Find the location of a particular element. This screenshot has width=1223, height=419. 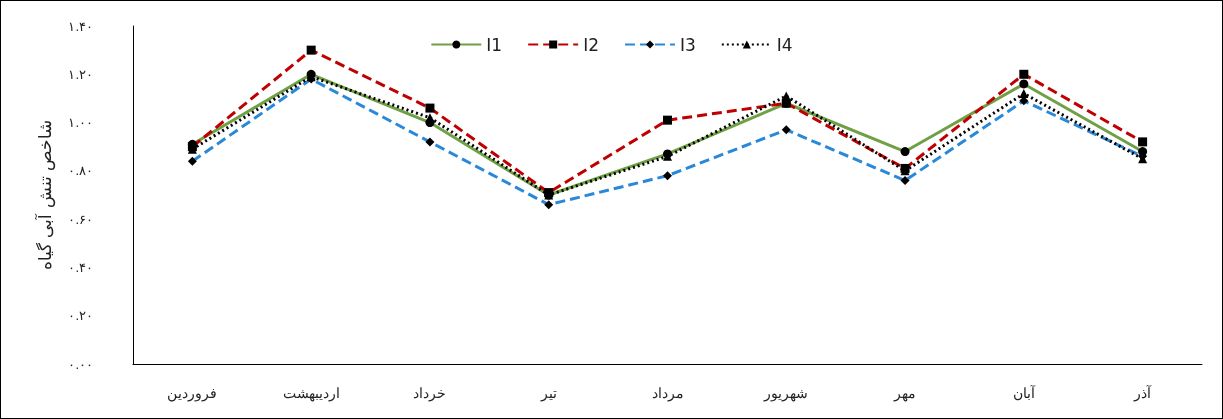

y-tick-label: ۰.۴۰ is located at coordinates (80, 267).